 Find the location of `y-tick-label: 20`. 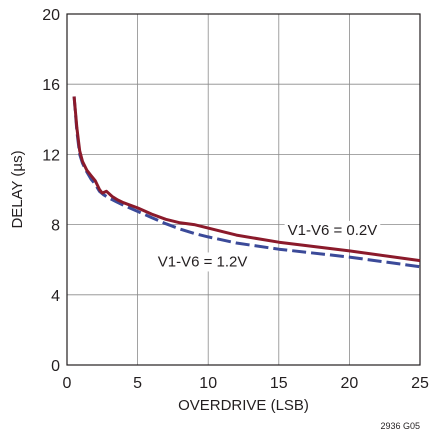

y-tick-label: 20 is located at coordinates (51, 15).